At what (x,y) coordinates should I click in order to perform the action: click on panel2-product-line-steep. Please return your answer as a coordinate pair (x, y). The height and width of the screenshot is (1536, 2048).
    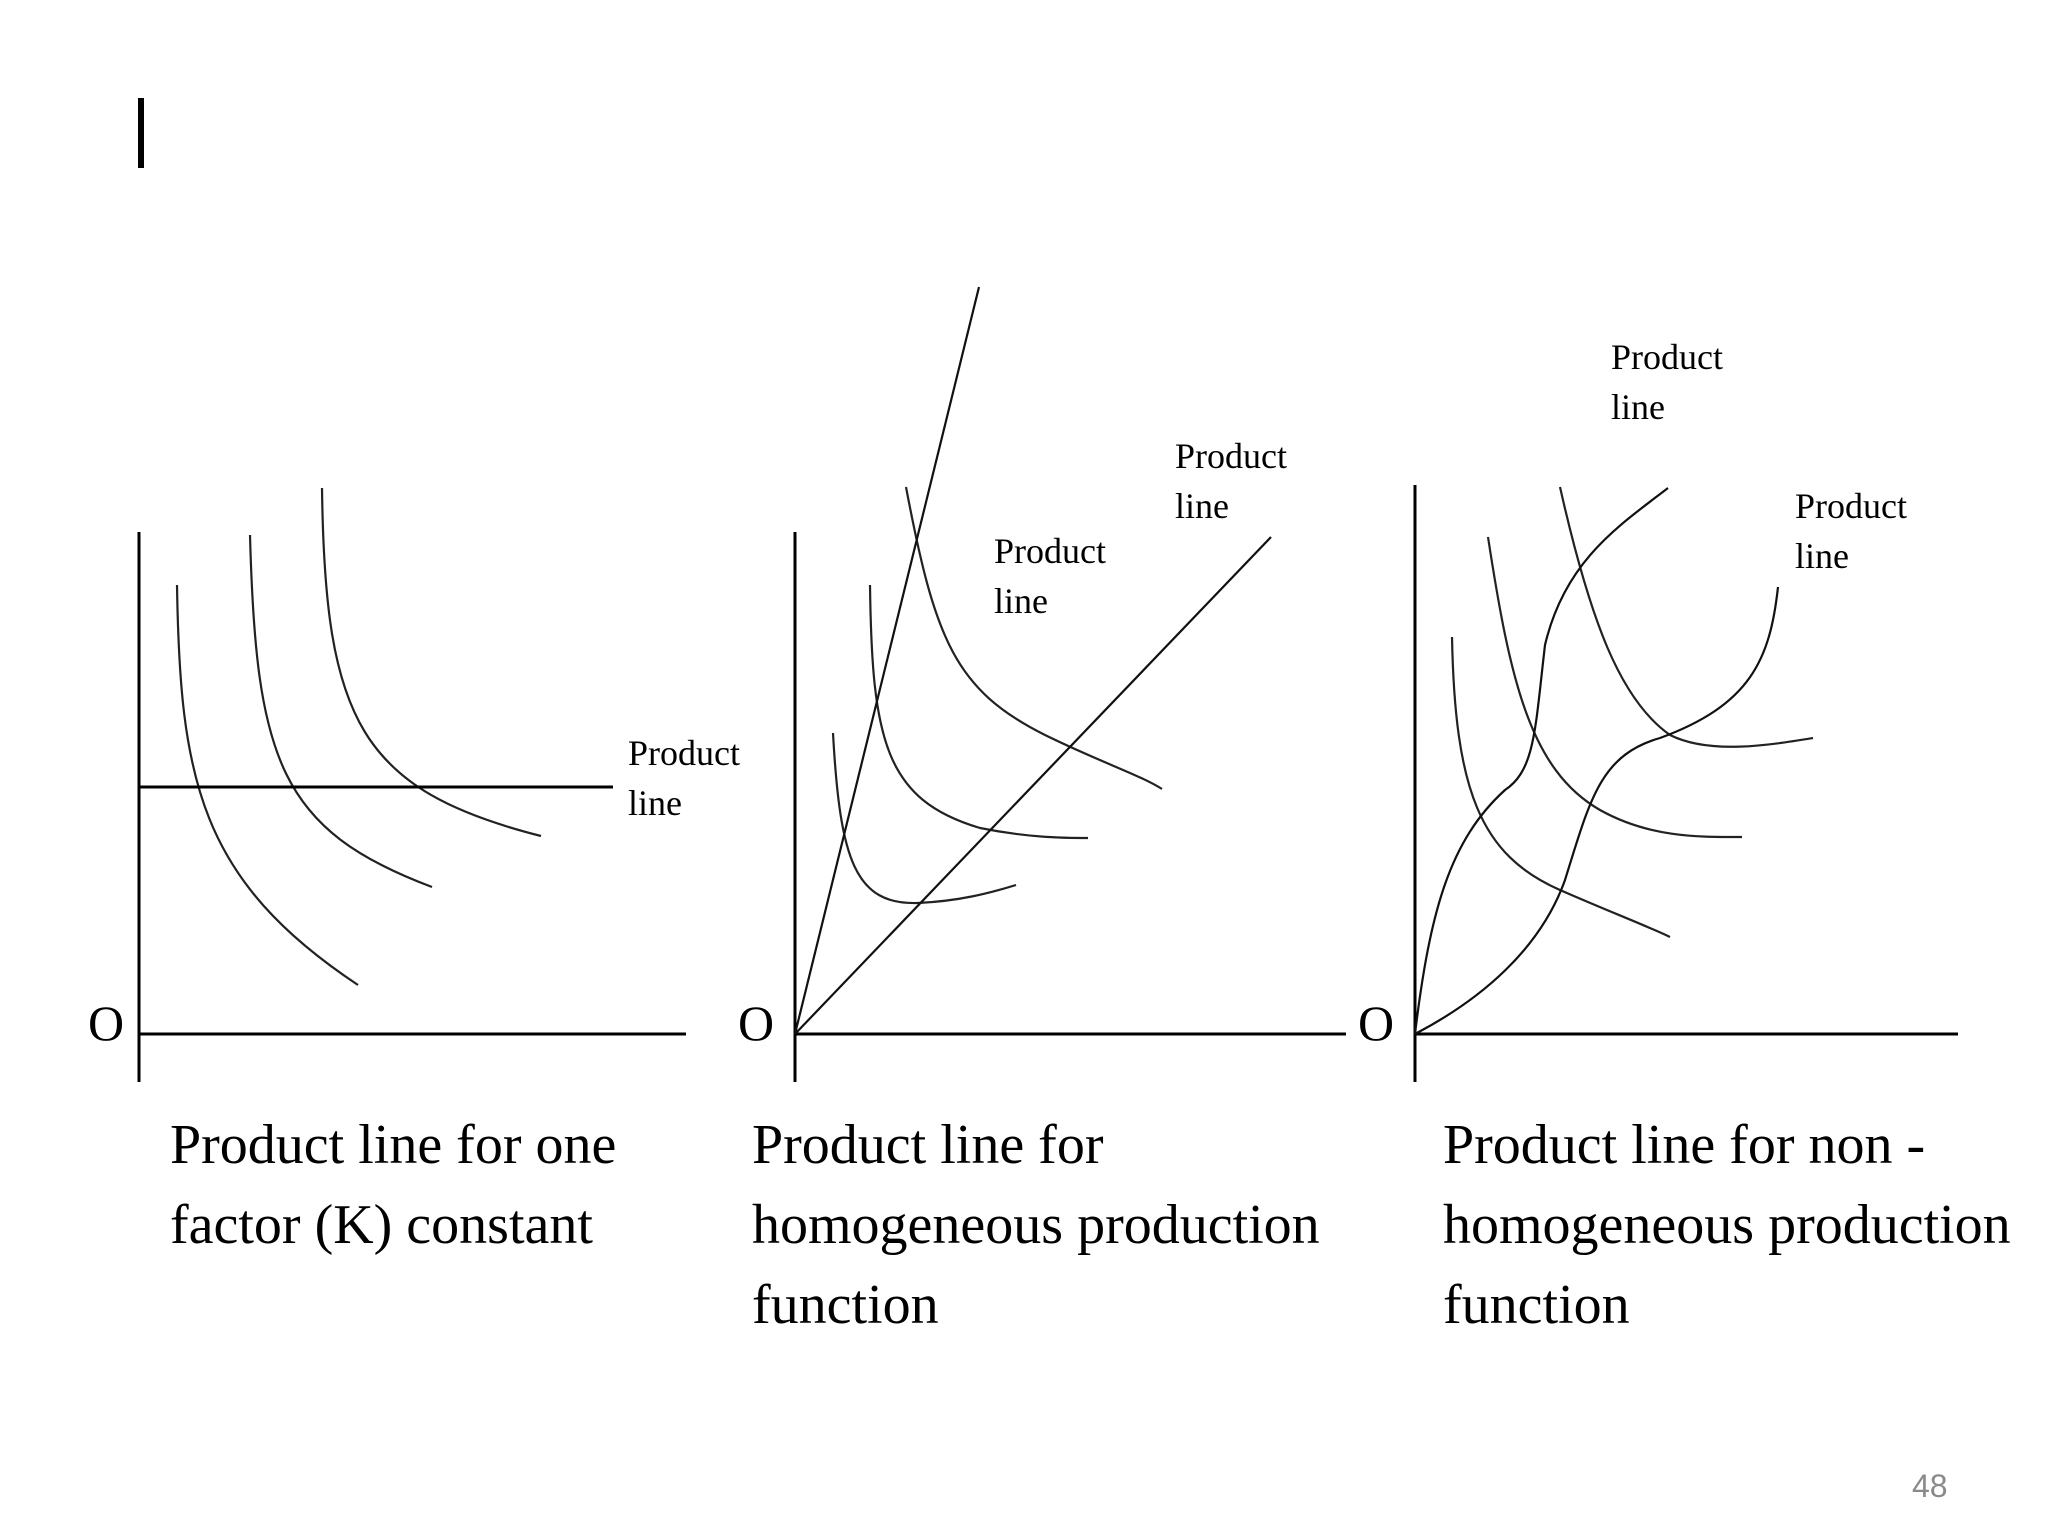
    Looking at the image, I should click on (887, 660).